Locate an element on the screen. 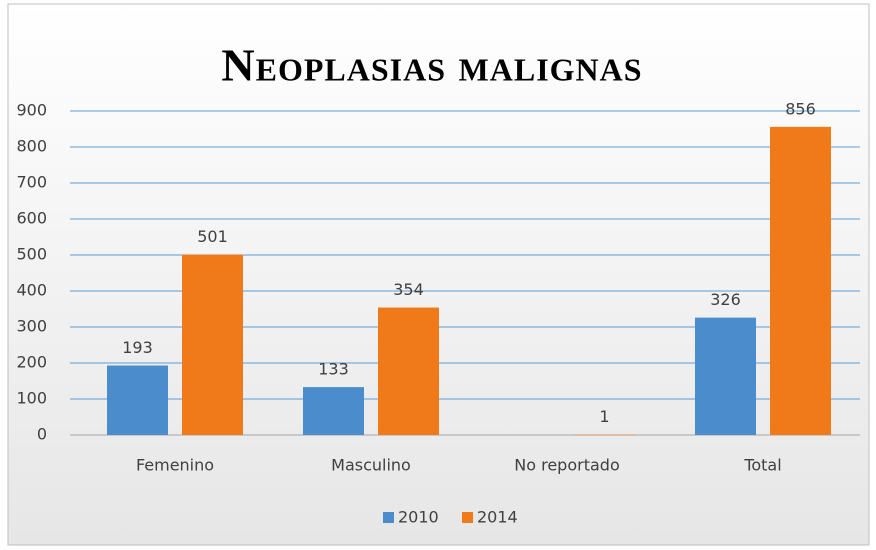  y-tick-label: 700 is located at coordinates (31, 182).